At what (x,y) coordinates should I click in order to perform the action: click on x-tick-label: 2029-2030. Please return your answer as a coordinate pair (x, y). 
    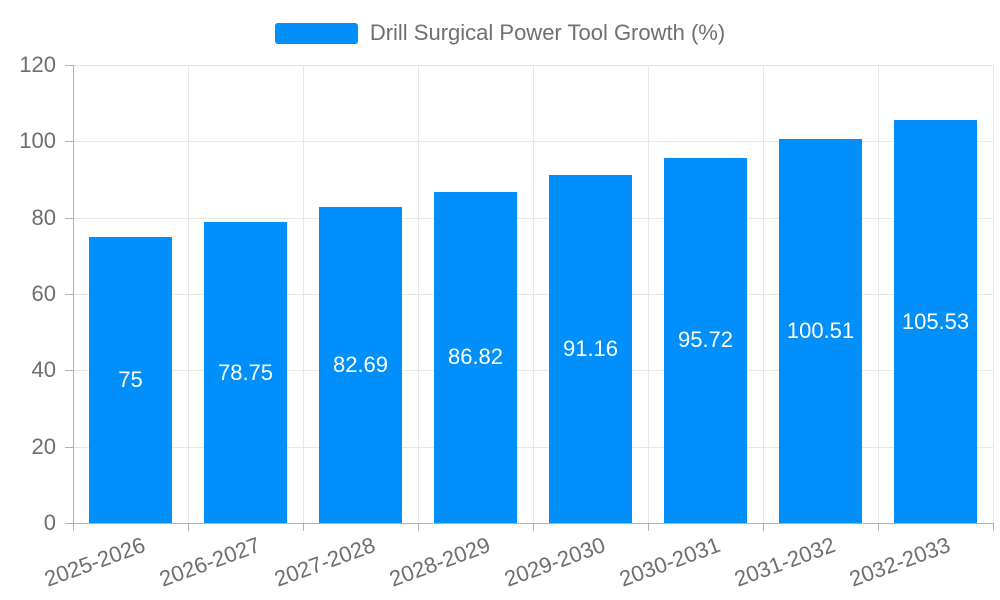
    Looking at the image, I should click on (555, 562).